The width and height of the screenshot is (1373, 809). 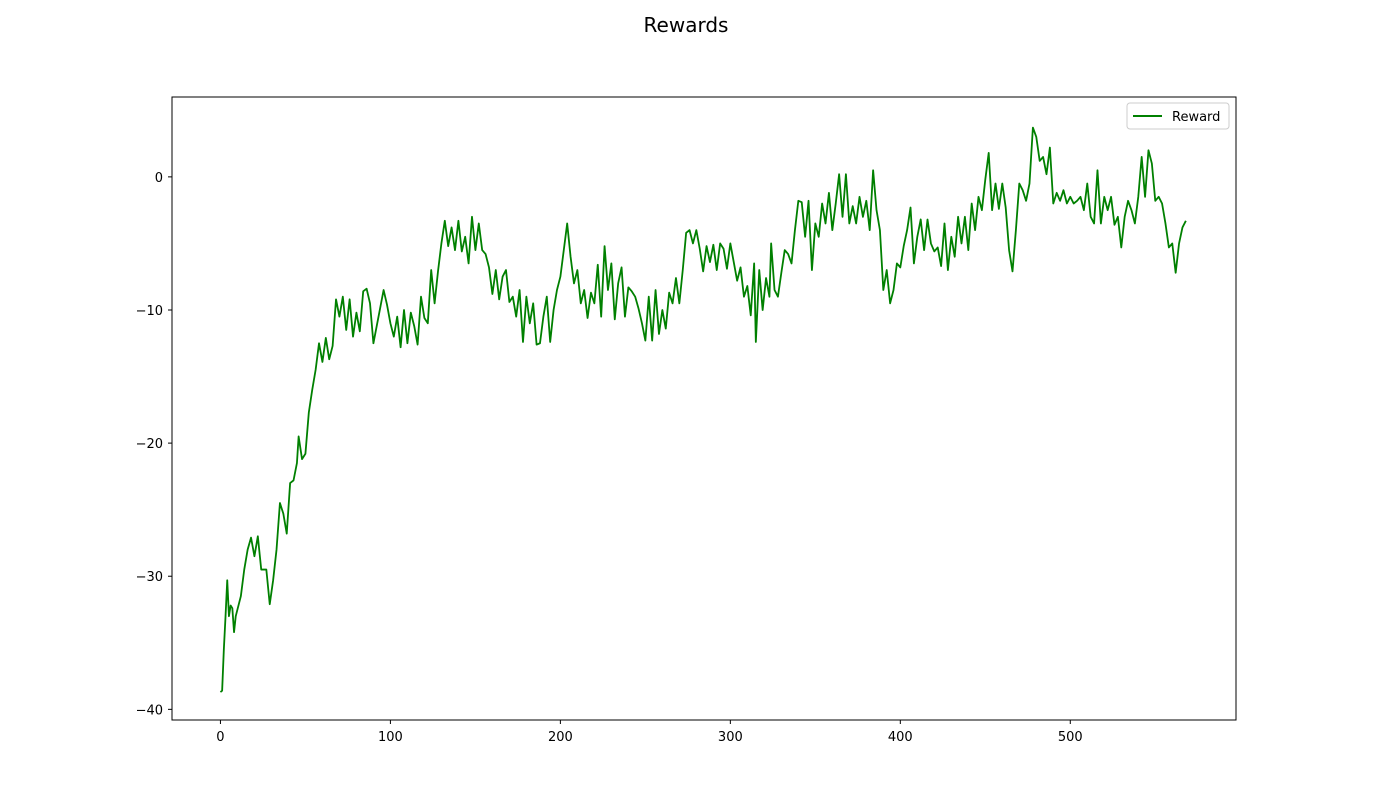 I want to click on x-tick-label: 500, so click(x=1070, y=737).